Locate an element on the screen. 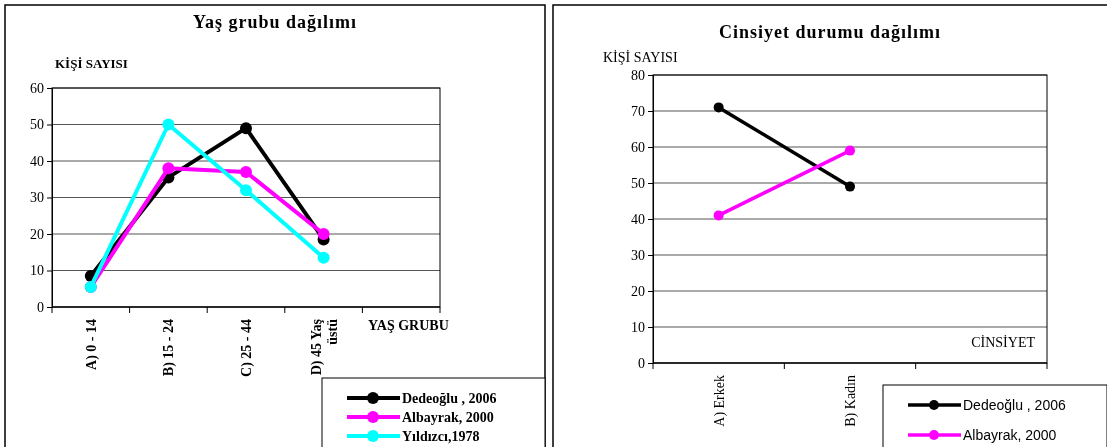  y-tick-label: 70 is located at coordinates (638, 111).